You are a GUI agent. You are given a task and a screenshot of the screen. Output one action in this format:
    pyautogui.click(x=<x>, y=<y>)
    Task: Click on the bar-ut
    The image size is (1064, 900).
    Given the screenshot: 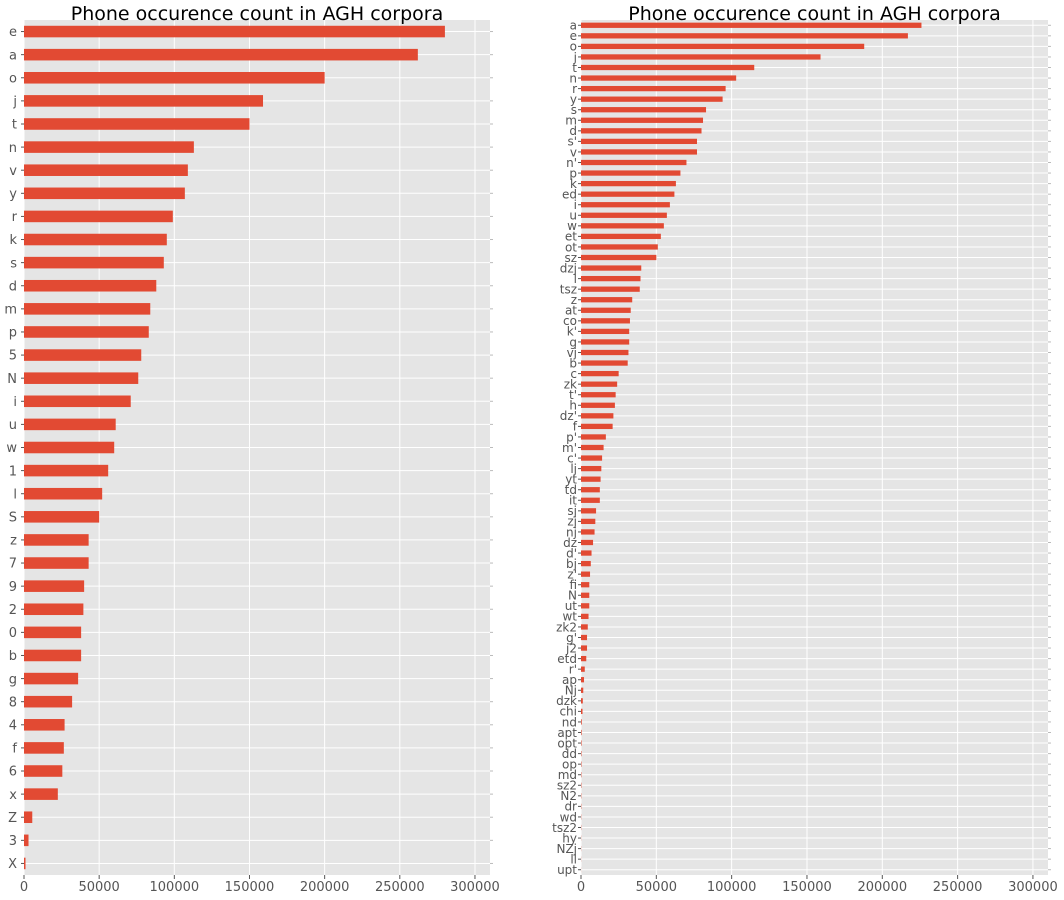 What is the action you would take?
    pyautogui.click(x=585, y=606)
    